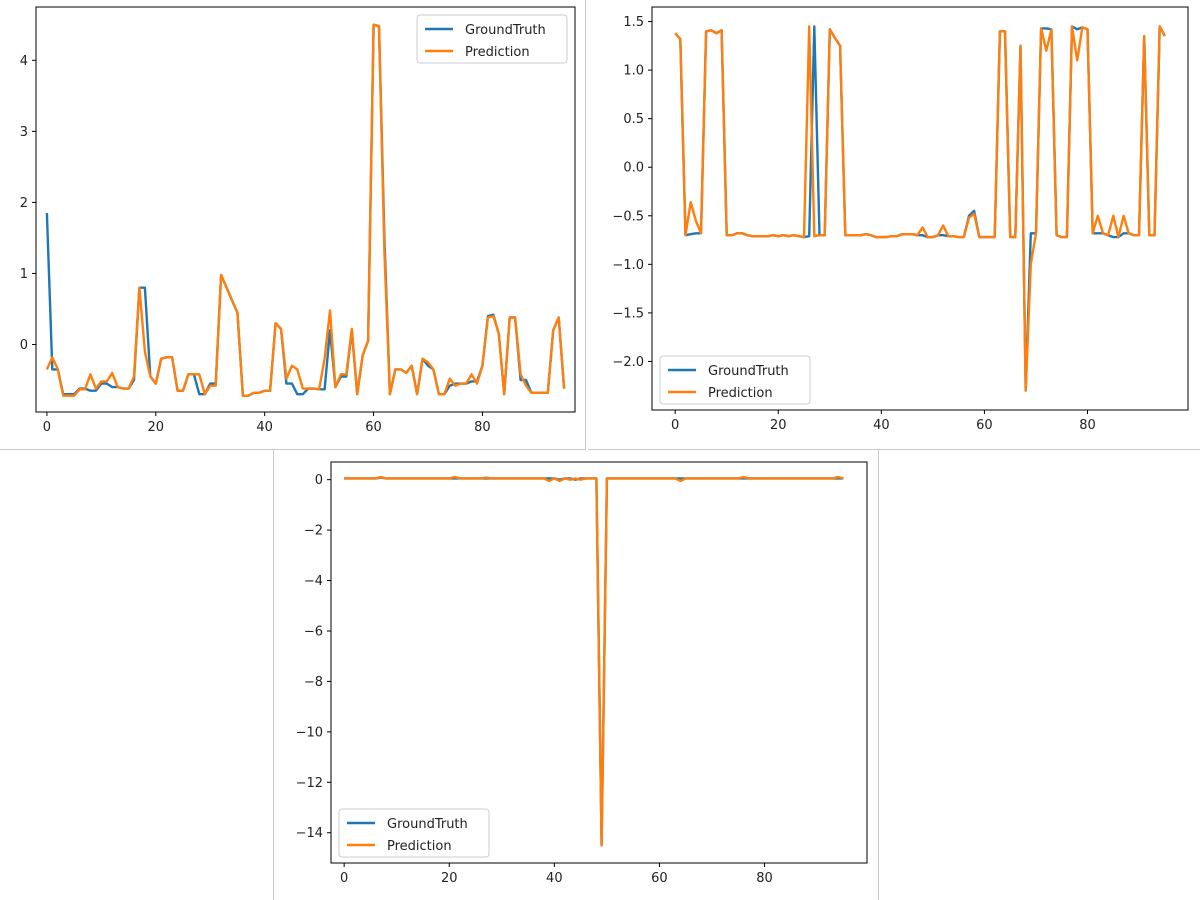 The image size is (1200, 900). Describe the element at coordinates (633, 119) in the screenshot. I see `y-tick-label: 0.5` at that location.